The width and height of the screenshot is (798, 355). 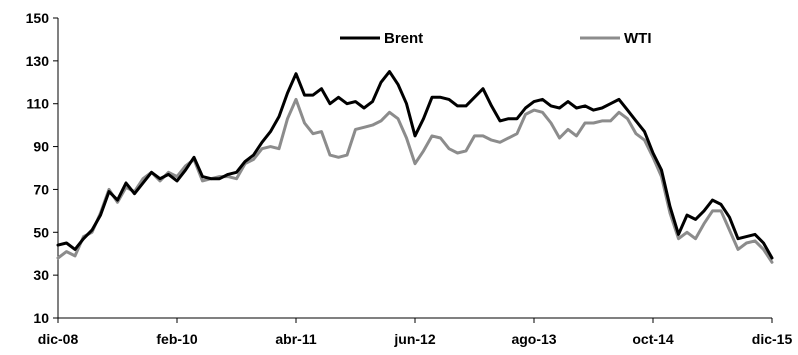 I want to click on y-tick-label: 110, so click(x=37, y=104).